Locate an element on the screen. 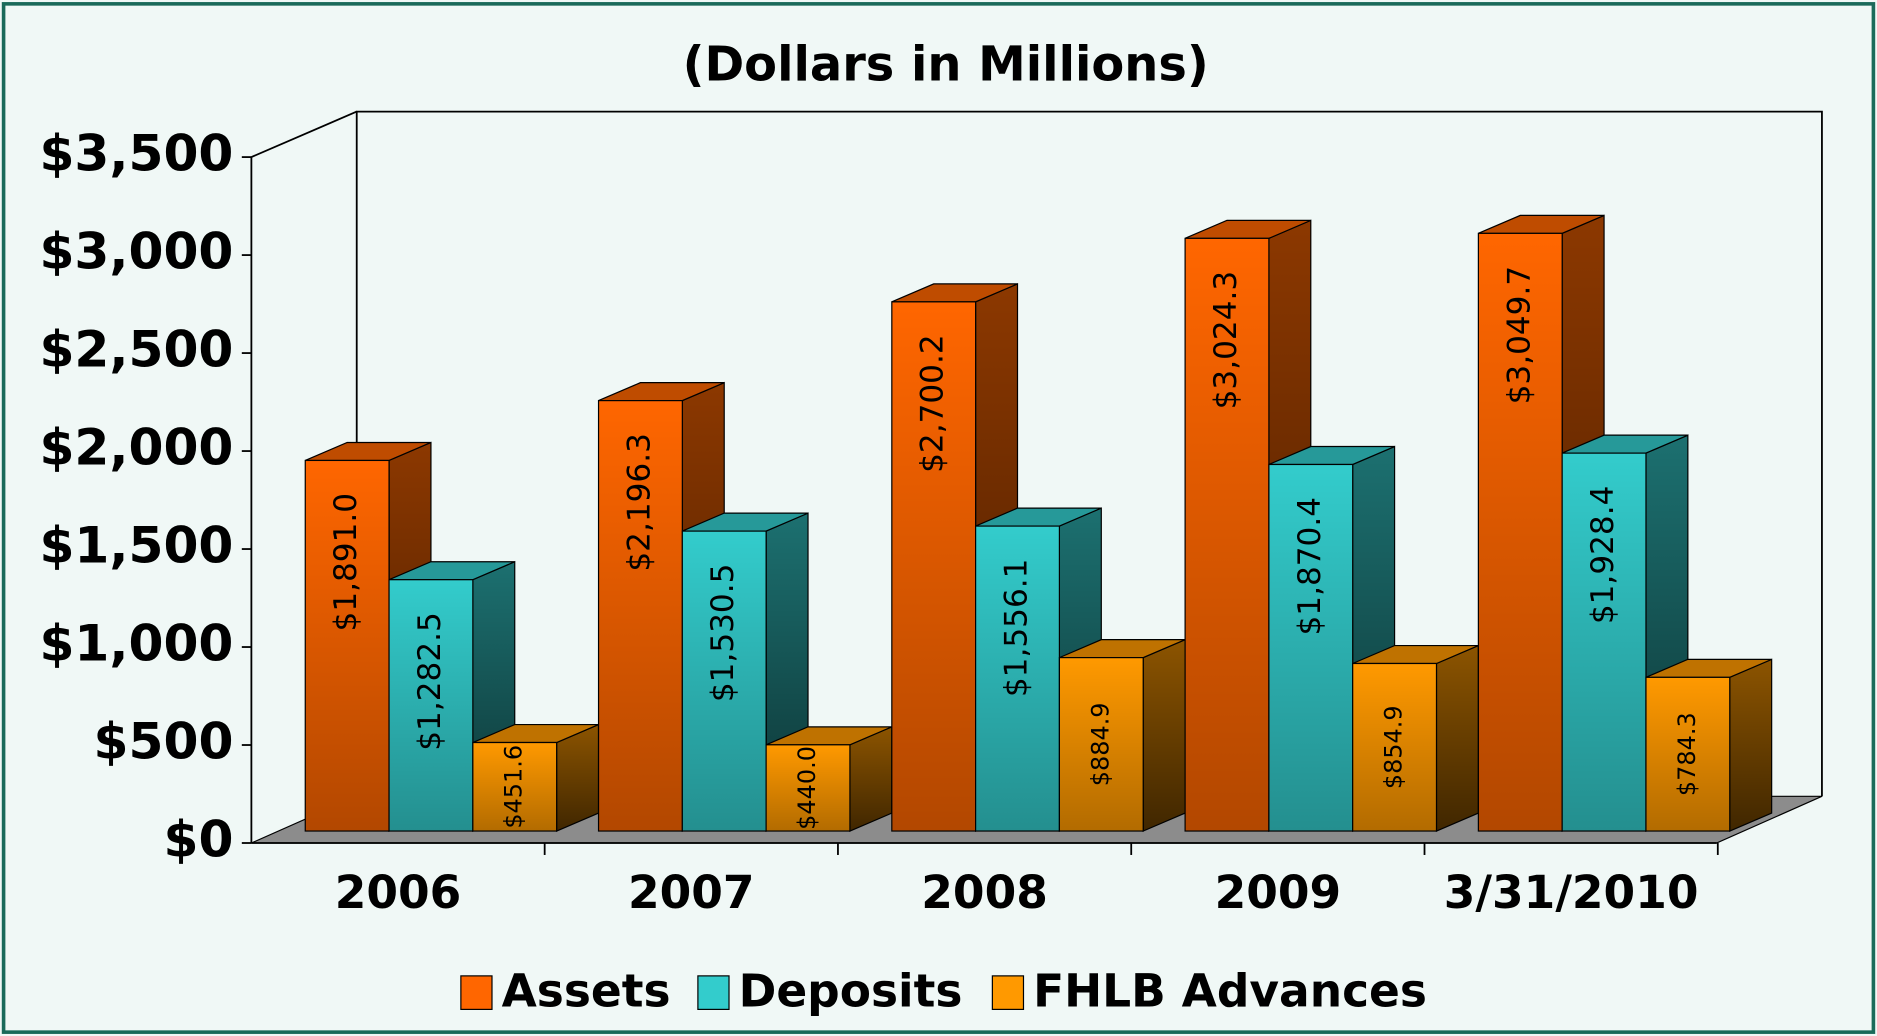 The width and height of the screenshot is (1877, 1036). value-label: $1,556.1 is located at coordinates (1017, 628).